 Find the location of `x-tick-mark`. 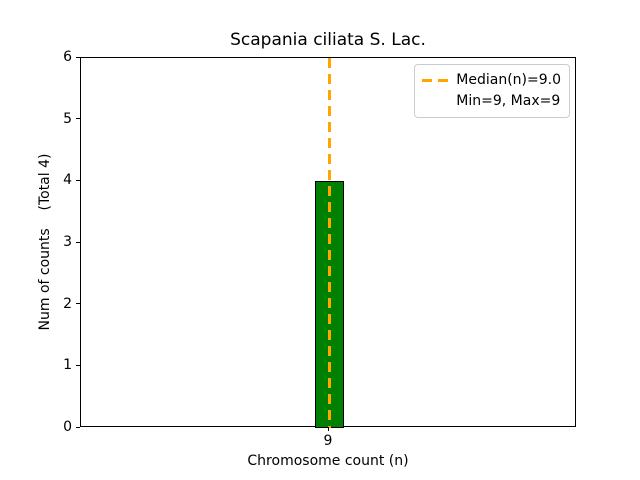

x-tick-mark is located at coordinates (328, 429).